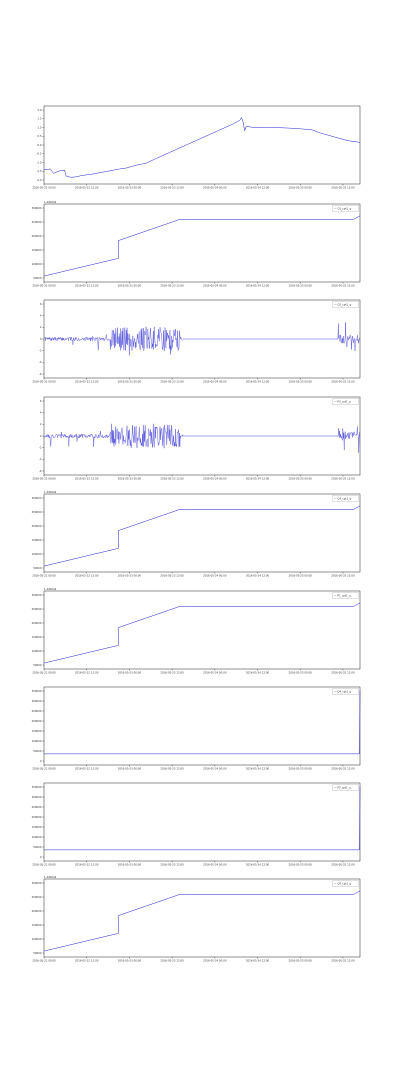 Image resolution: width=400 pixels, height=1067 pixels. Describe the element at coordinates (342, 499) in the screenshot. I see `legend-label: — Q3_cpt1_q` at that location.